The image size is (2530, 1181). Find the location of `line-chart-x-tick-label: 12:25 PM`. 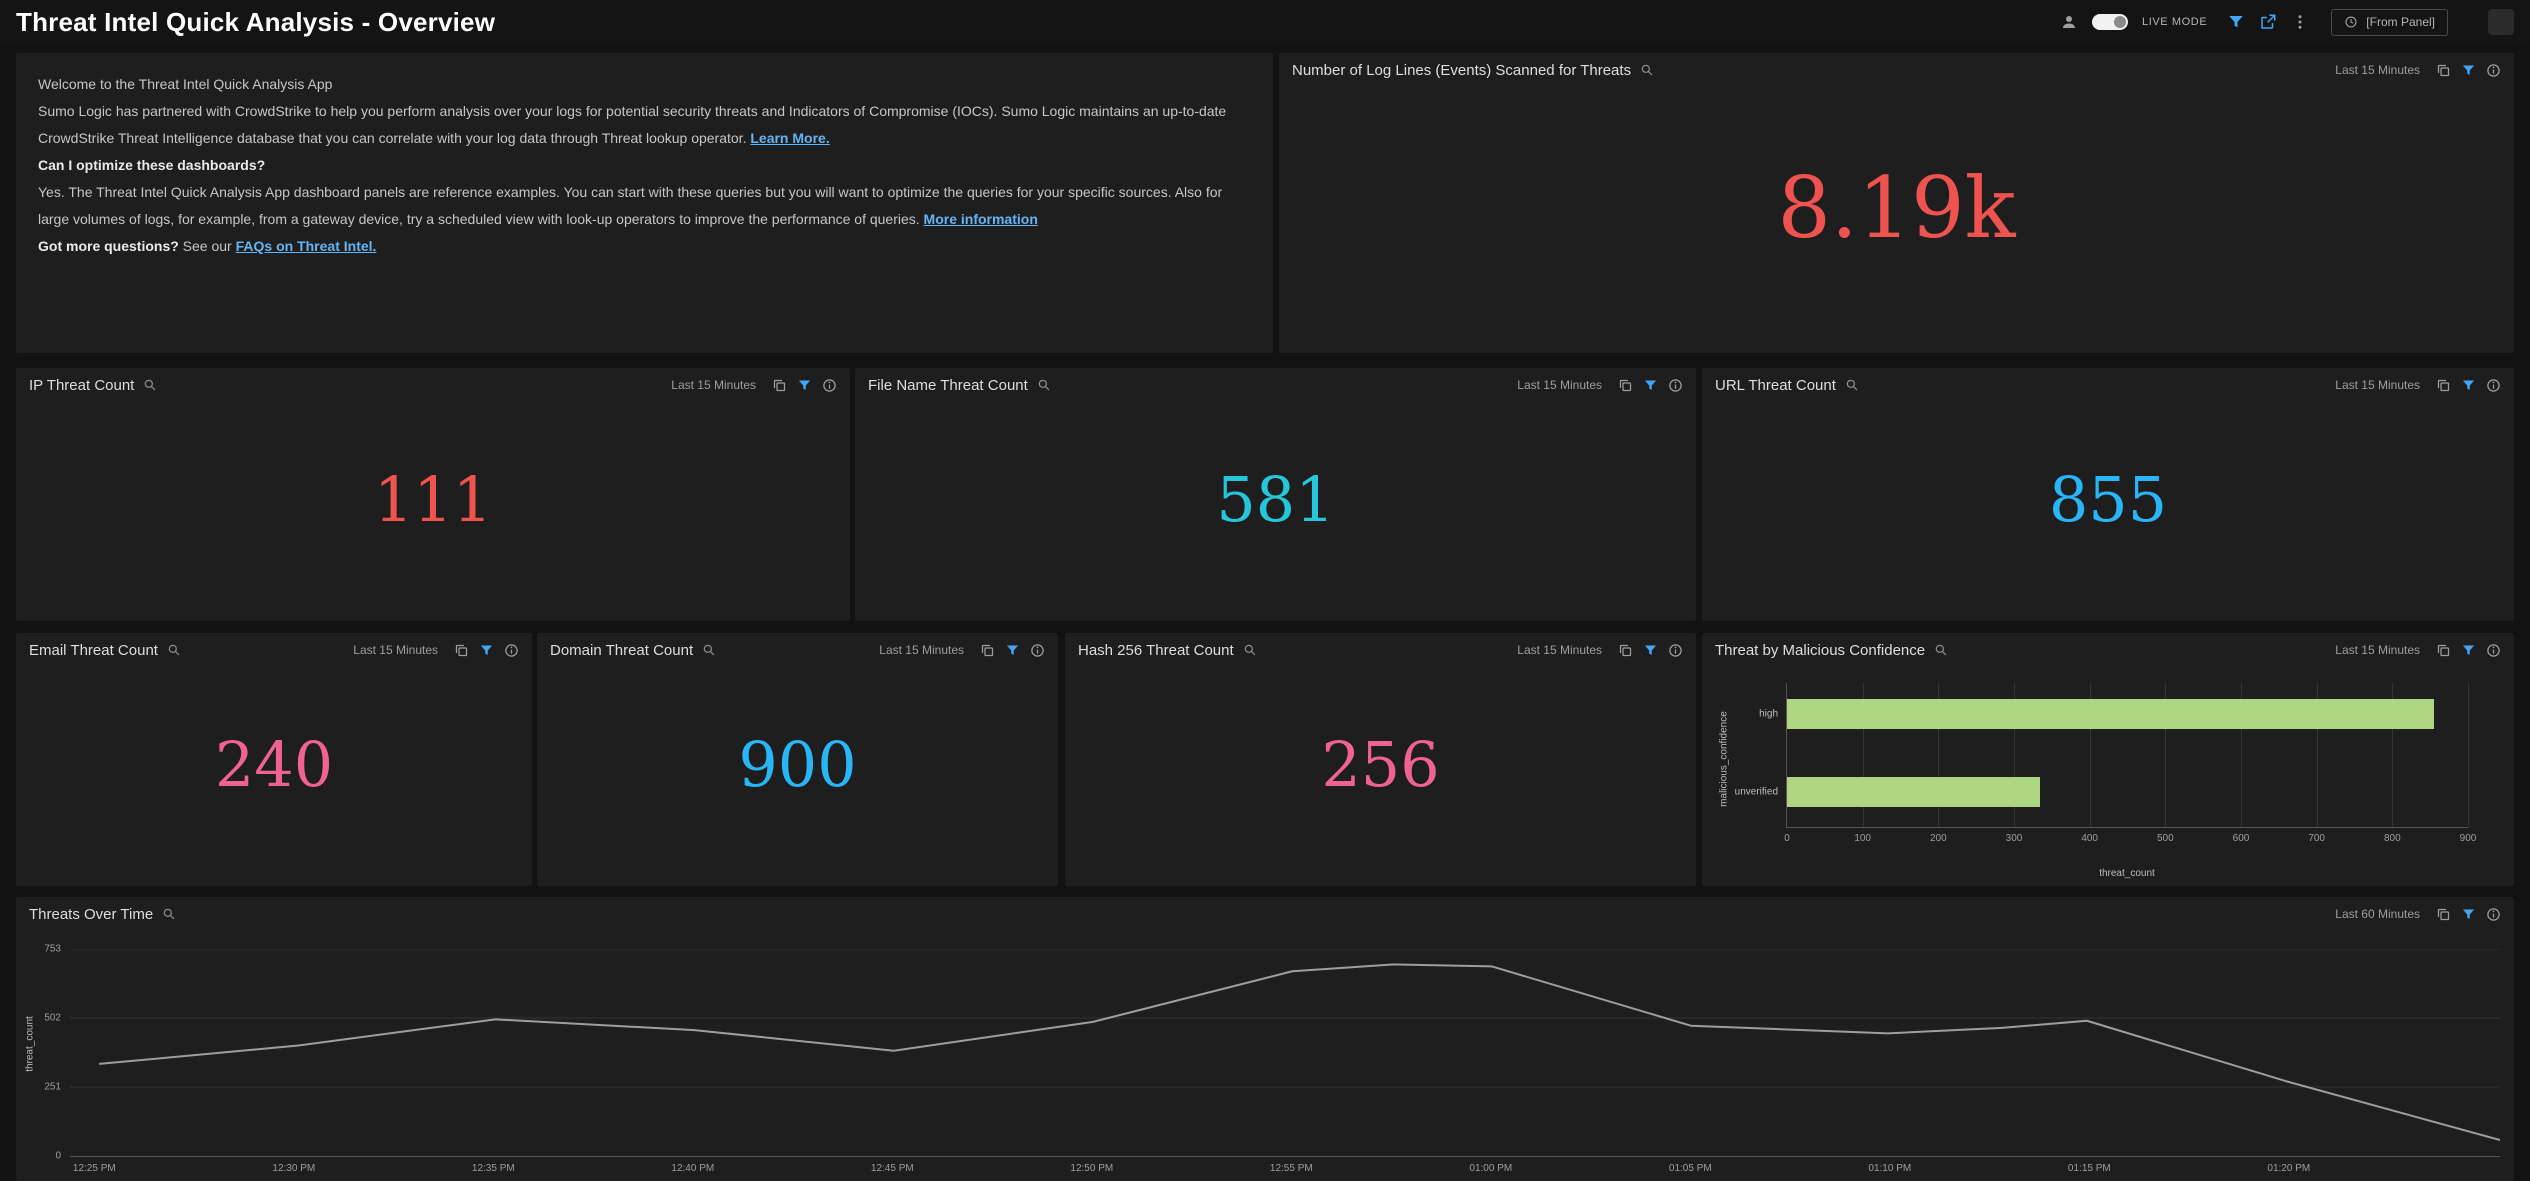

line-chart-x-tick-label: 12:25 PM is located at coordinates (94, 1168).